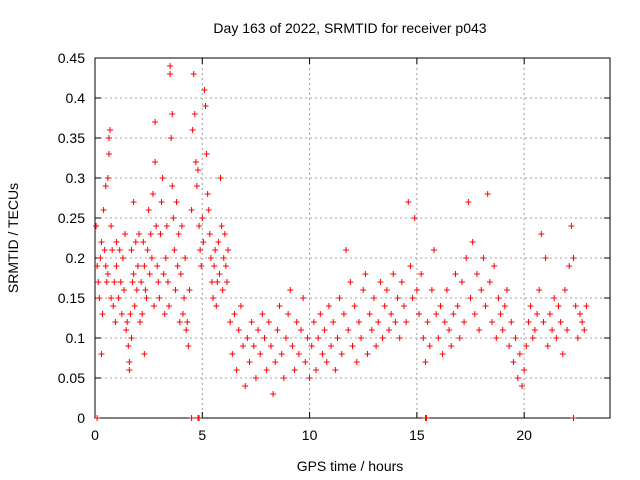 The height and width of the screenshot is (480, 640). I want to click on x-axis-label: GPS time / hours, so click(350, 466).